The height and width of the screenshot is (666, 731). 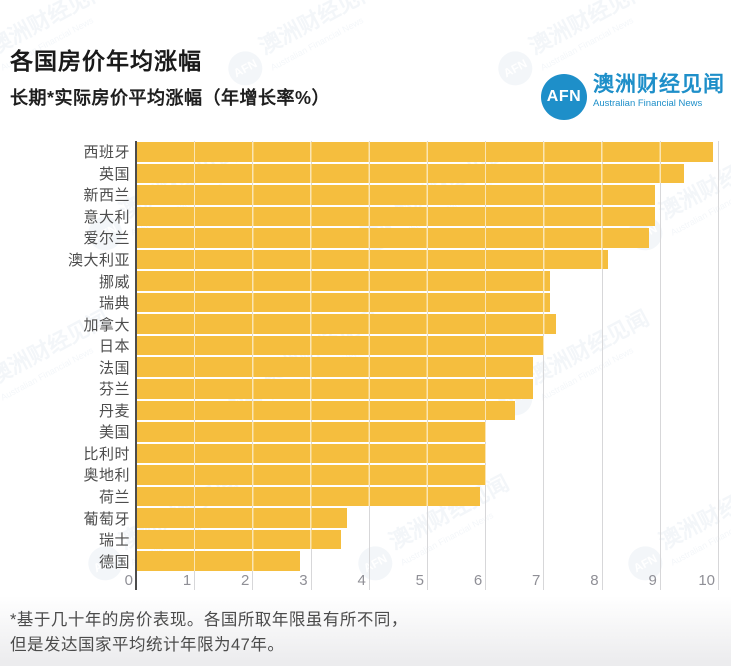 What do you see at coordinates (209, 620) in the screenshot?
I see `footnote-line1: *基于几十年的房价表现。各国所取年限虽有所不同，` at bounding box center [209, 620].